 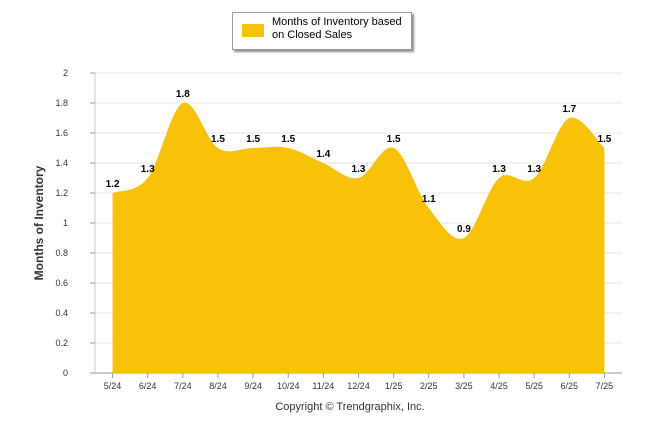 I want to click on x-tick-label: 1/25, so click(x=394, y=386).